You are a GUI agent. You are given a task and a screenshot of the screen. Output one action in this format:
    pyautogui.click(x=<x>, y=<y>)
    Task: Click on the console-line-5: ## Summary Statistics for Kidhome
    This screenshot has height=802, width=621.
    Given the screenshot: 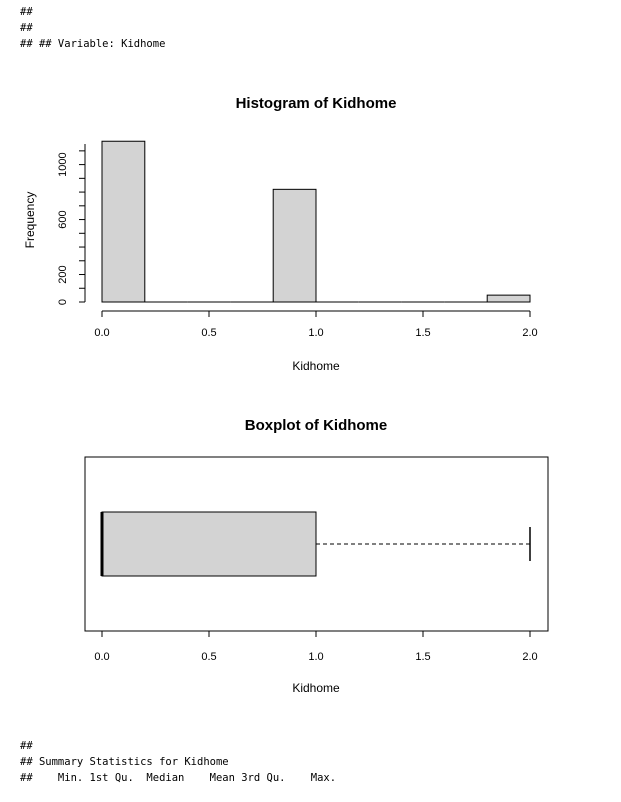 What is the action you would take?
    pyautogui.click(x=124, y=762)
    